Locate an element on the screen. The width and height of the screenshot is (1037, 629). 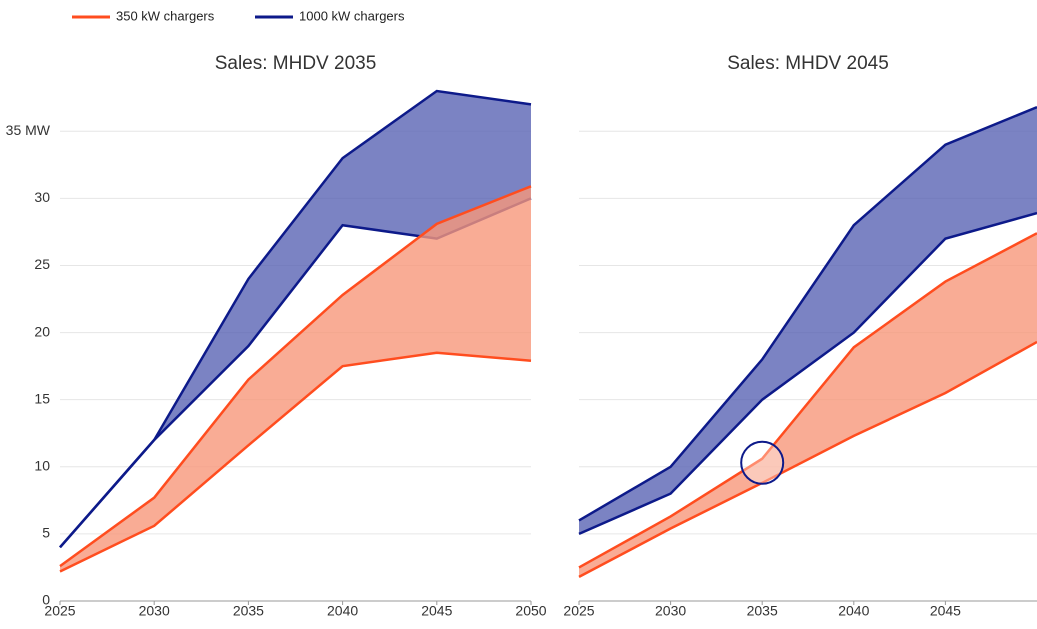
y-tick-label: 15 is located at coordinates (42, 398).